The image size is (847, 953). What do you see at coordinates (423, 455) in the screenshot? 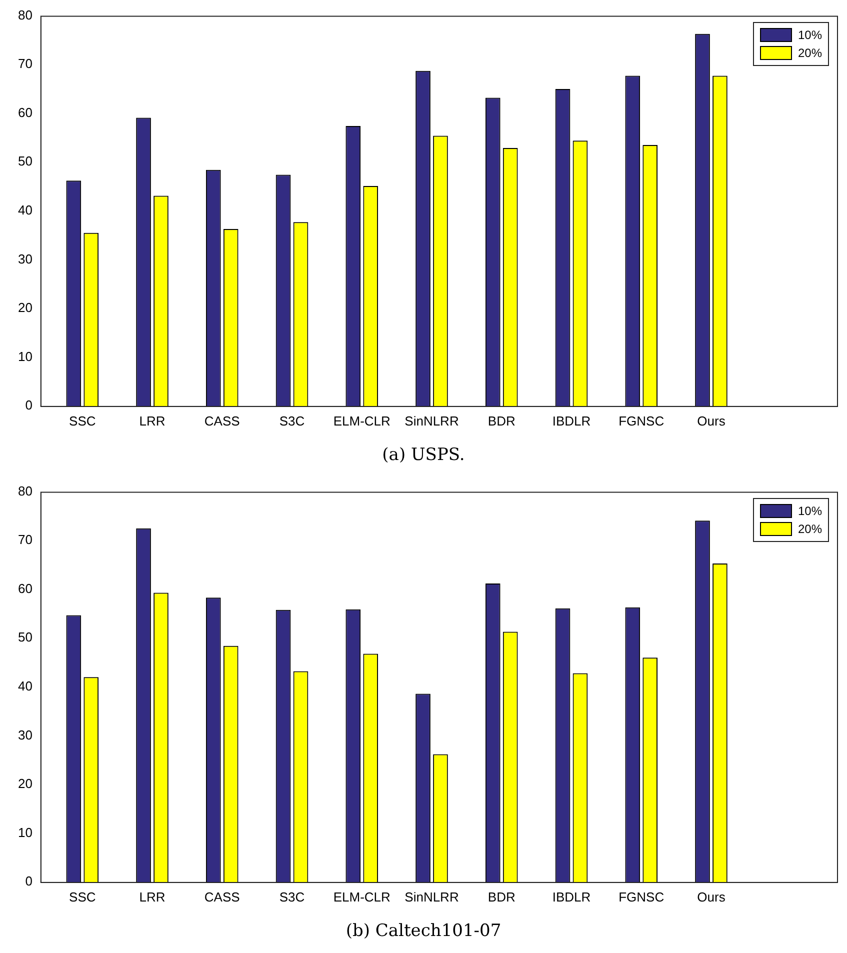
I see `text: (a) USPS.` at bounding box center [423, 455].